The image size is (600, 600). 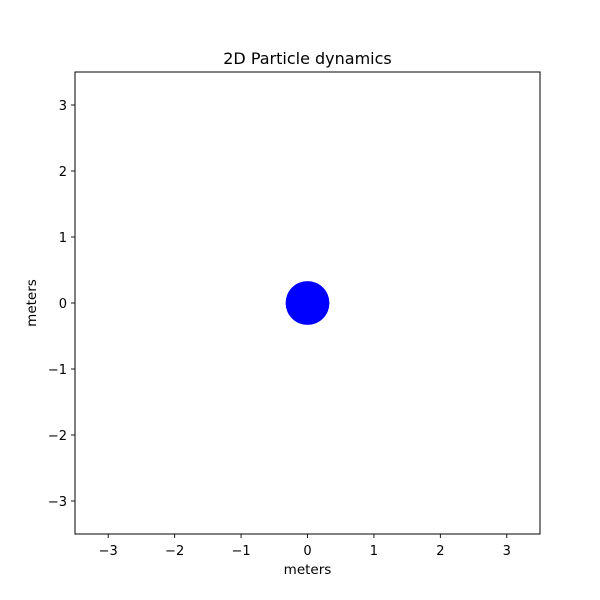 I want to click on x-tick-label: 3, so click(x=507, y=551).